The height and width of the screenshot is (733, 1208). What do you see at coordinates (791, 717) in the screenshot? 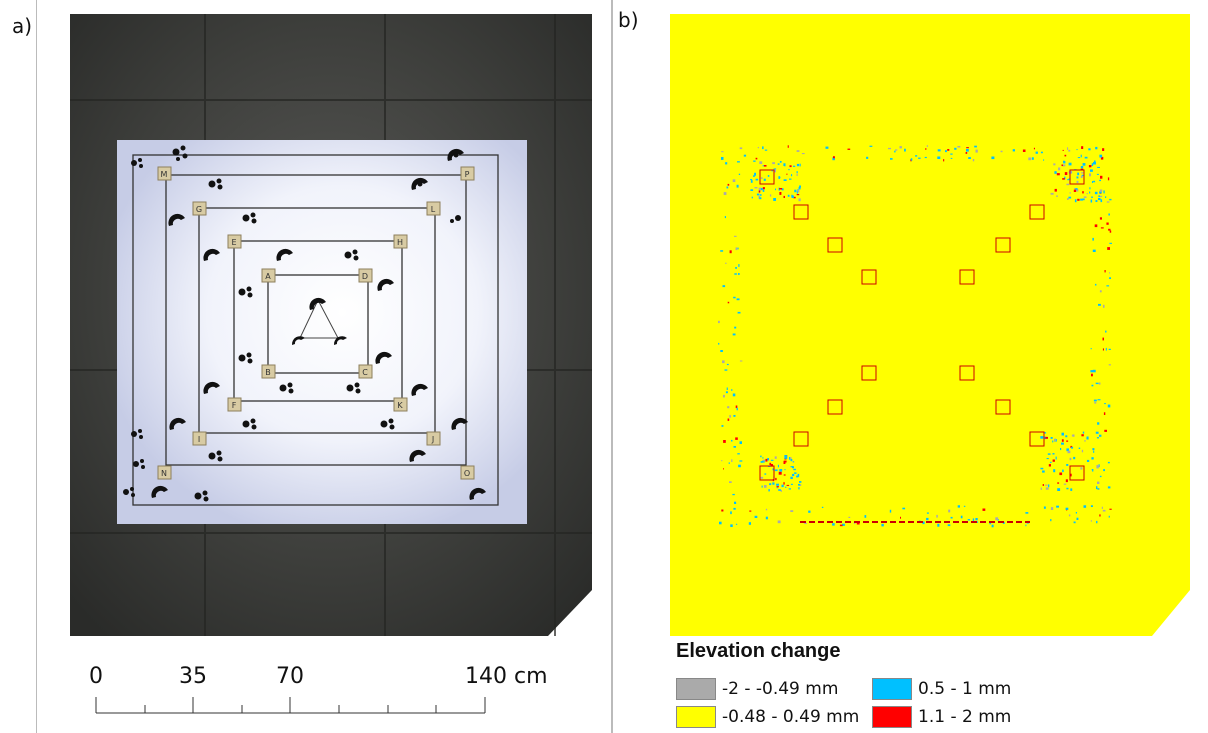
I see `legend-label: -0.48 - 0.49 mm` at bounding box center [791, 717].